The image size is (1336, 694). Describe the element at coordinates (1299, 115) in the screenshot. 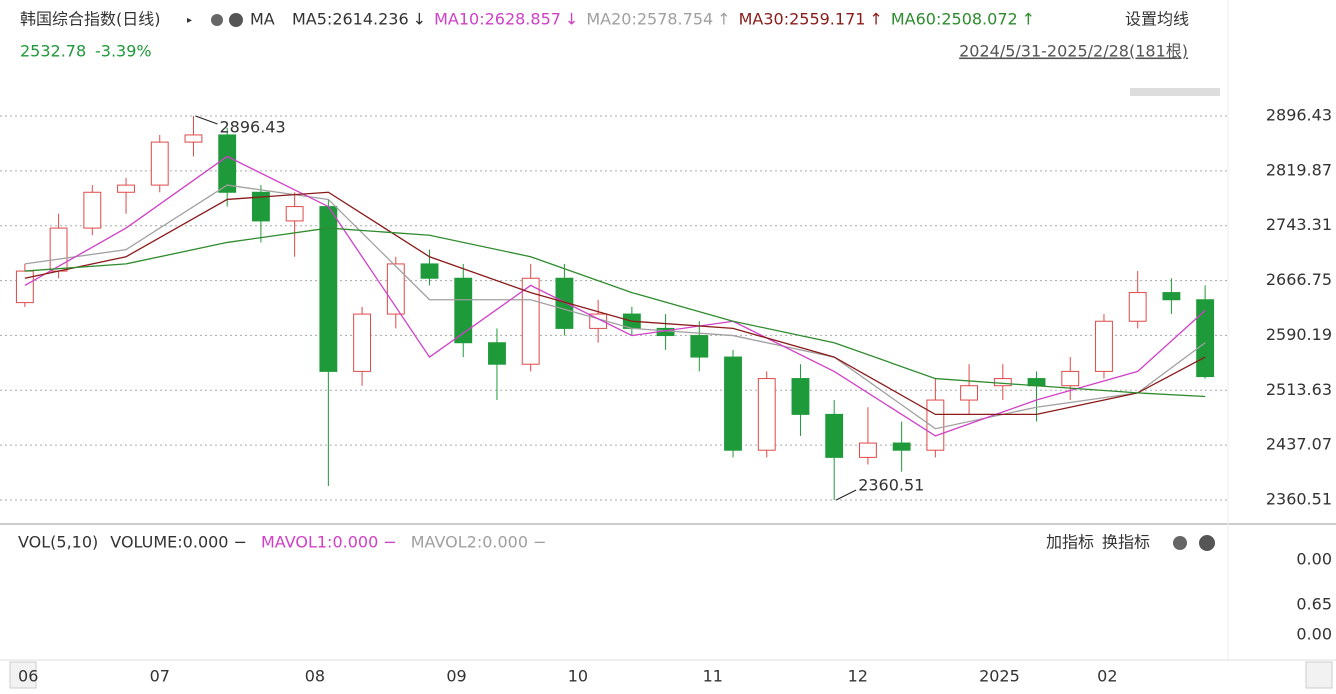

I see `y-tick-label: 2896.43` at that location.